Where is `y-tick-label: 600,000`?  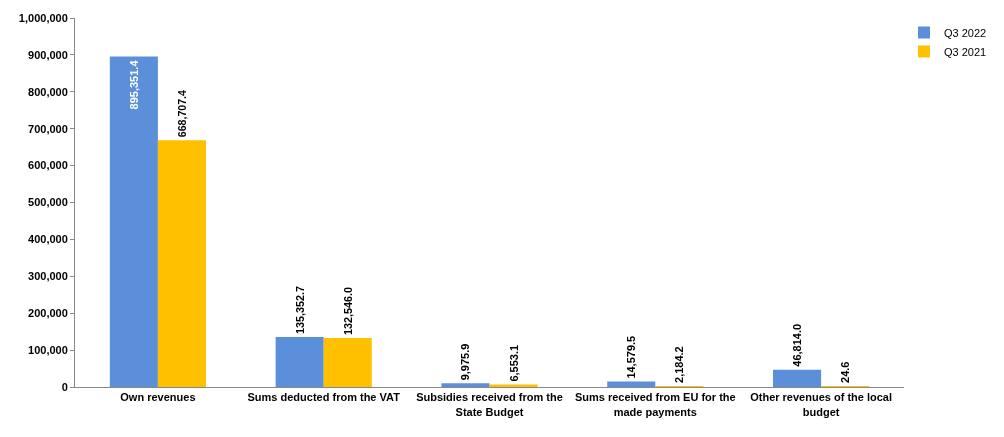 y-tick-label: 600,000 is located at coordinates (48, 165).